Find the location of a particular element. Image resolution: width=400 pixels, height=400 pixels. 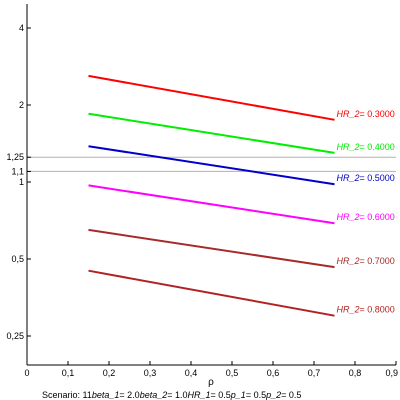

series-label: HR_2= 0.3000 is located at coordinates (366, 114).